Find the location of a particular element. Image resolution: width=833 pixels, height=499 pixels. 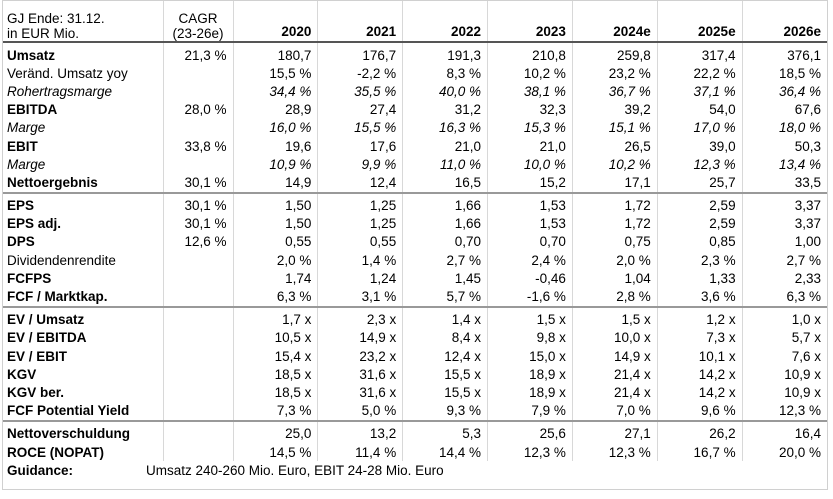

row-label: Nettoergebnis is located at coordinates (83, 183).